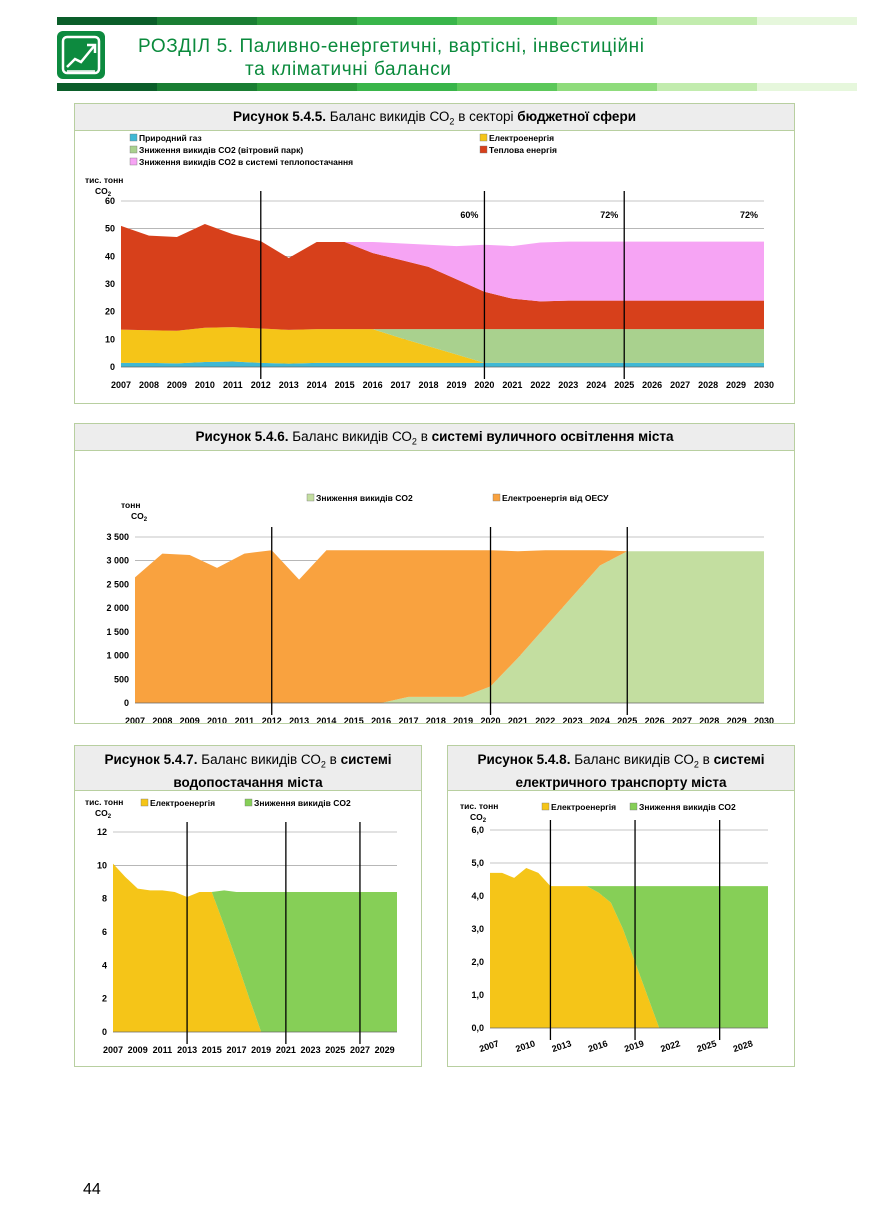  What do you see at coordinates (525, 1046) in the screenshot?
I see `x-tick-label: 2010` at bounding box center [525, 1046].